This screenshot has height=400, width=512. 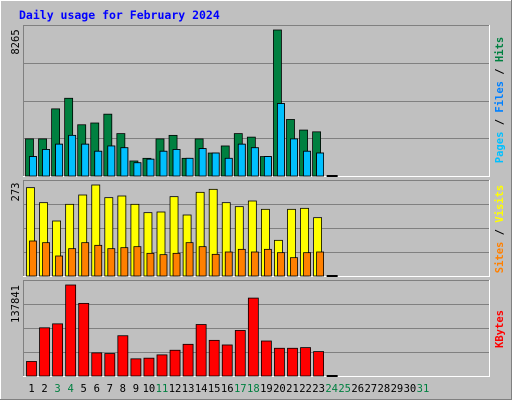 I want to click on day-label: 29, so click(x=397, y=389).